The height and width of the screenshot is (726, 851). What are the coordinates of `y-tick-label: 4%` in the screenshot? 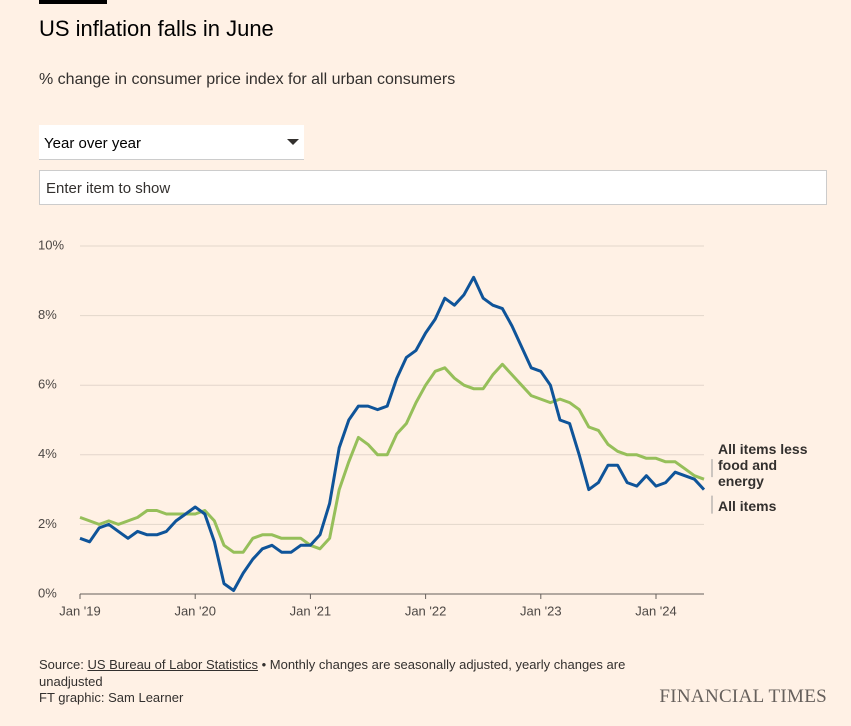 It's located at (47, 453).